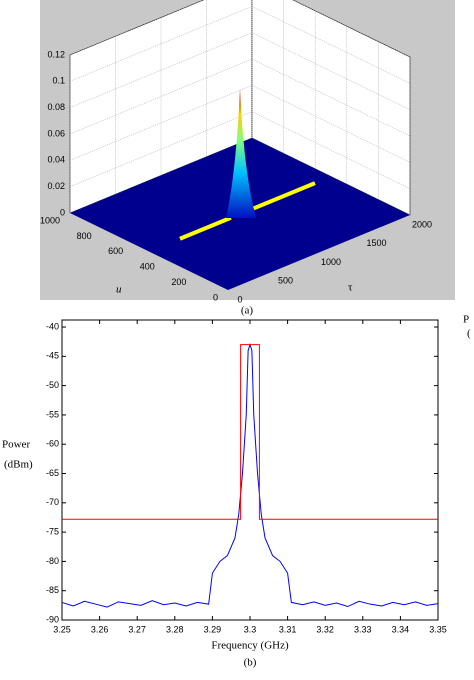 This screenshot has width=474, height=680. I want to click on y-tick-label: -55, so click(52, 414).